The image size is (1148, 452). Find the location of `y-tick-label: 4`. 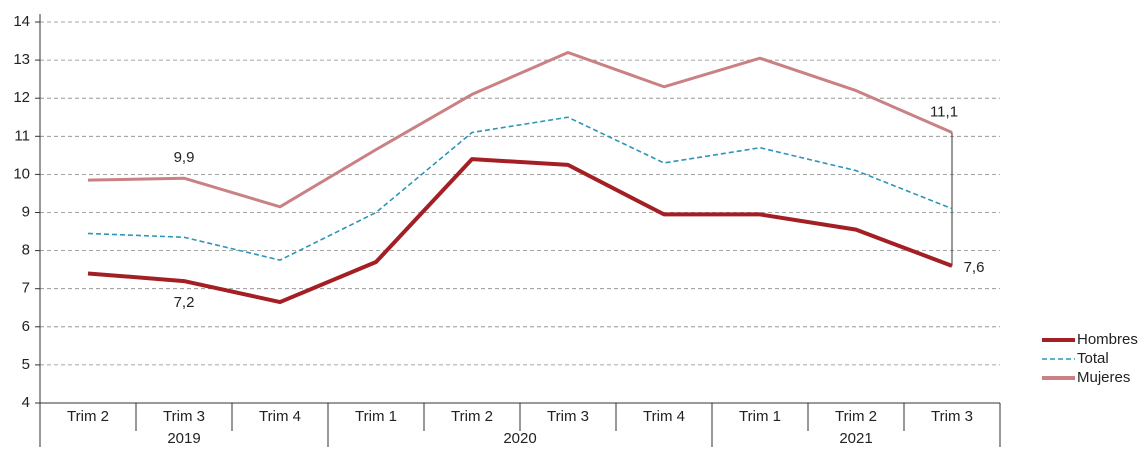

y-tick-label: 4 is located at coordinates (26, 402).